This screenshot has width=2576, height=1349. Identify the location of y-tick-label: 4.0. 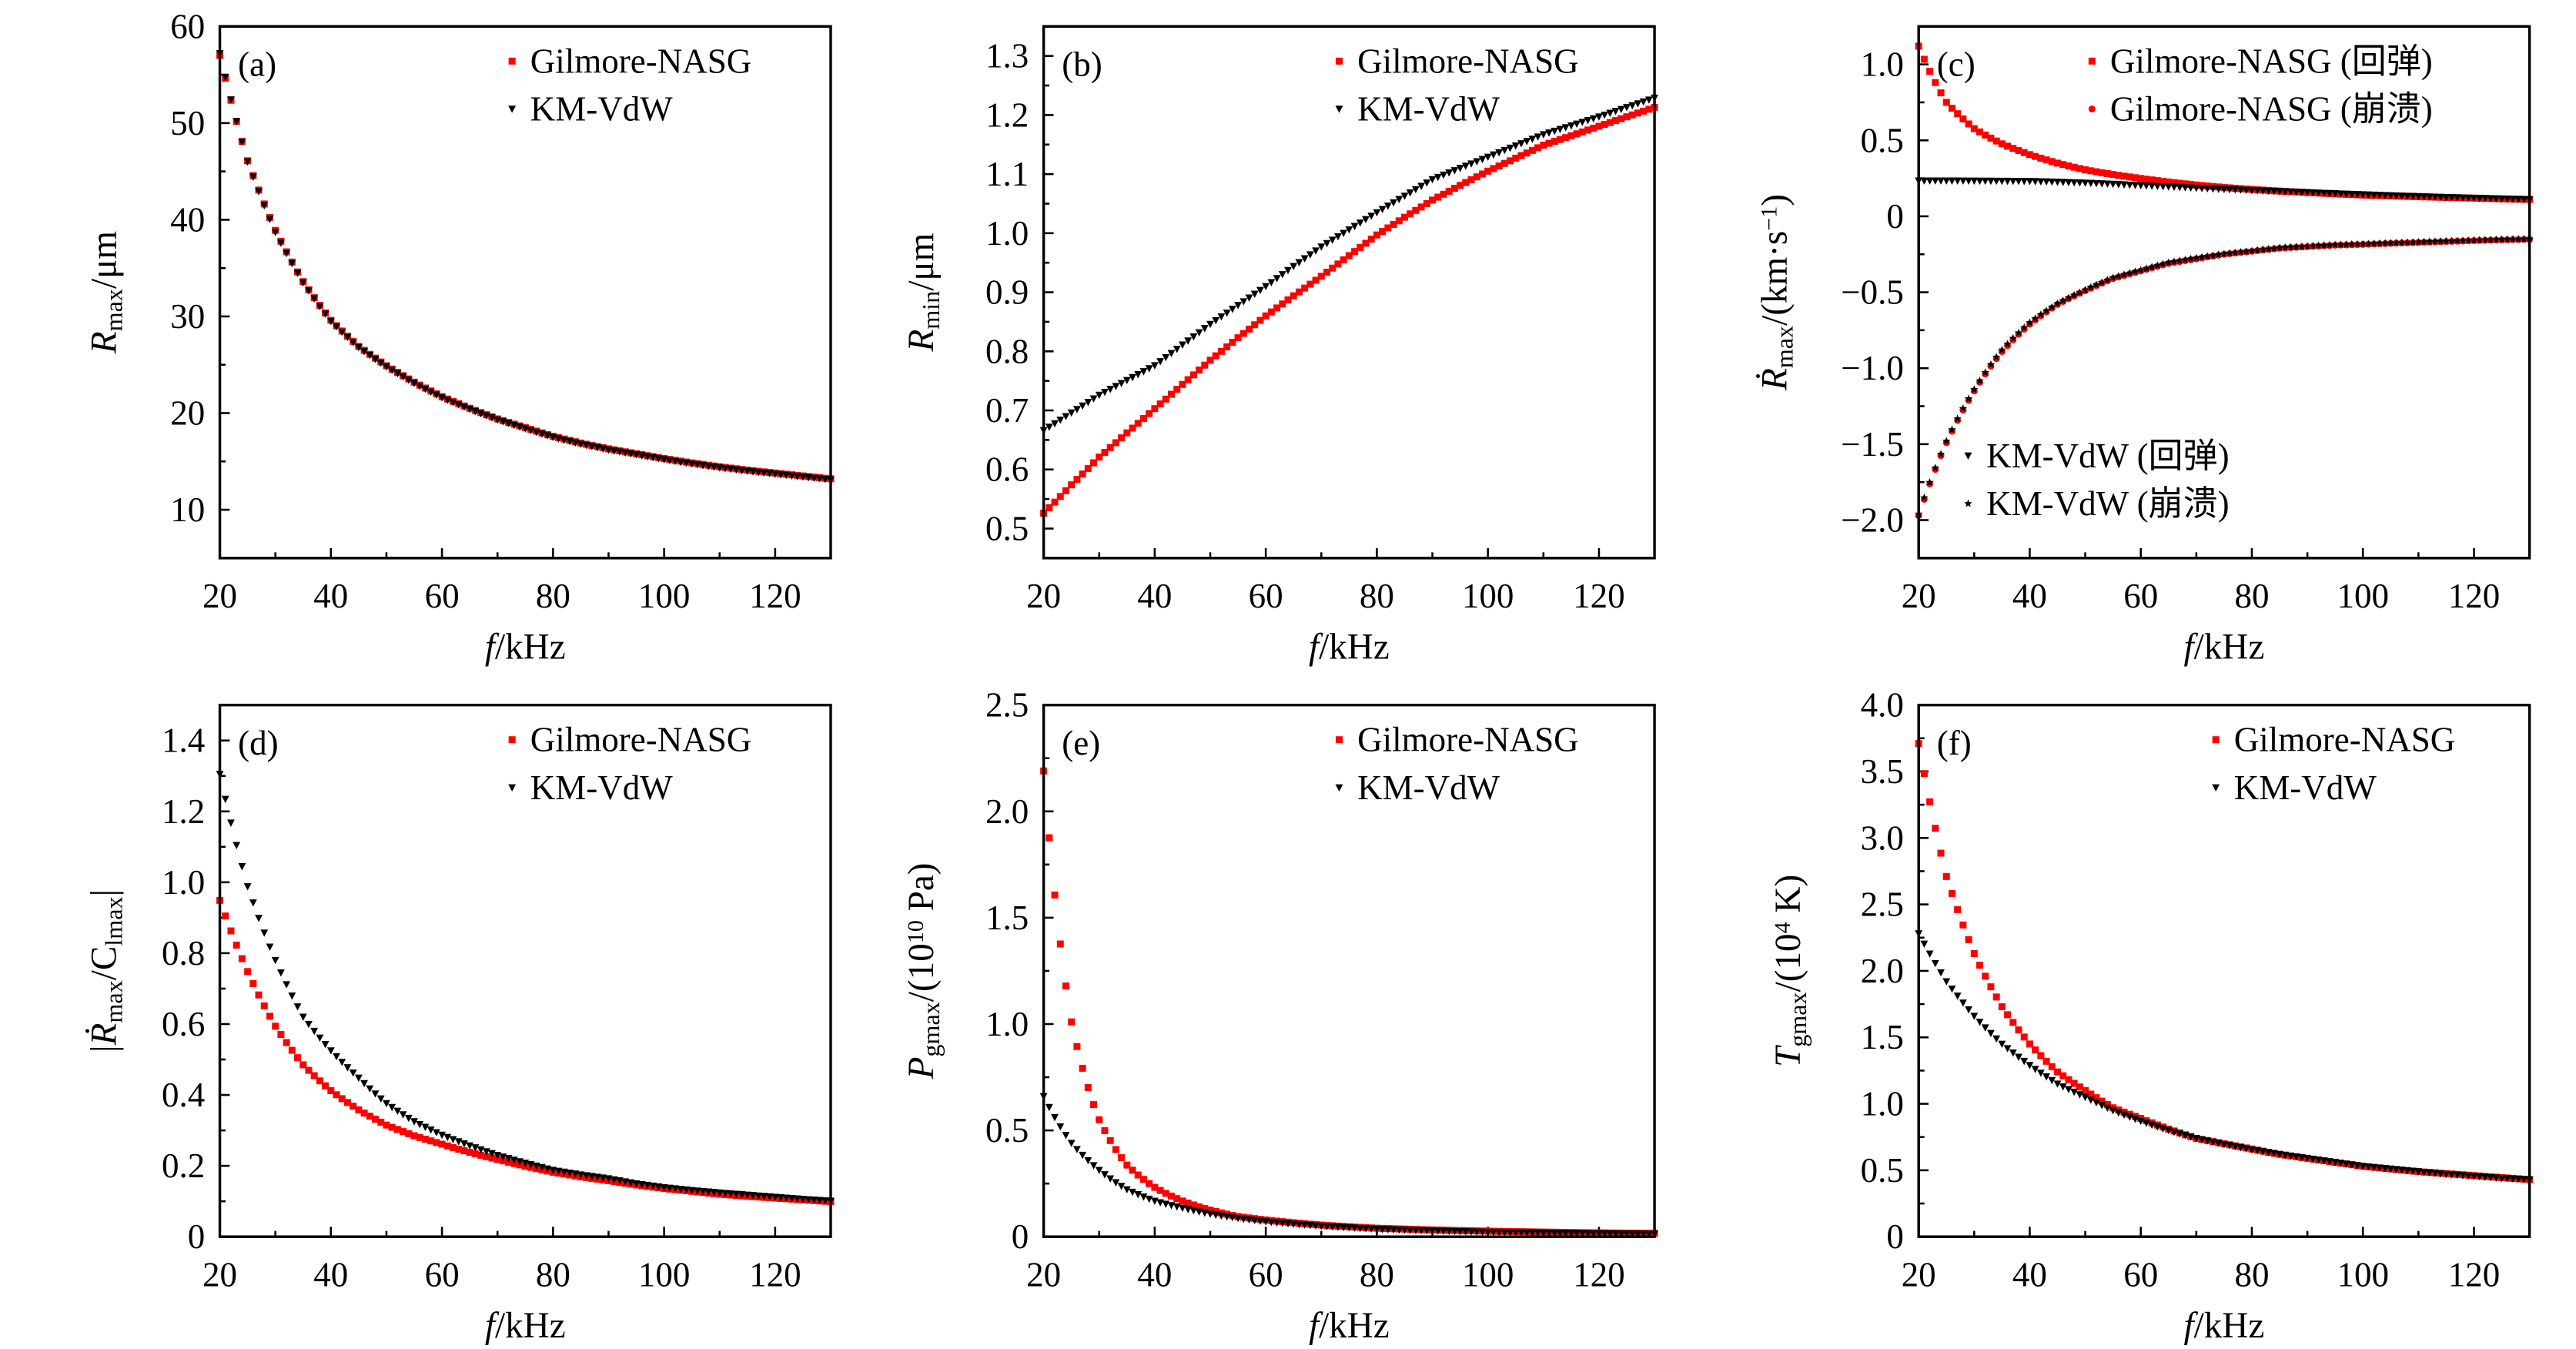
(1883, 705).